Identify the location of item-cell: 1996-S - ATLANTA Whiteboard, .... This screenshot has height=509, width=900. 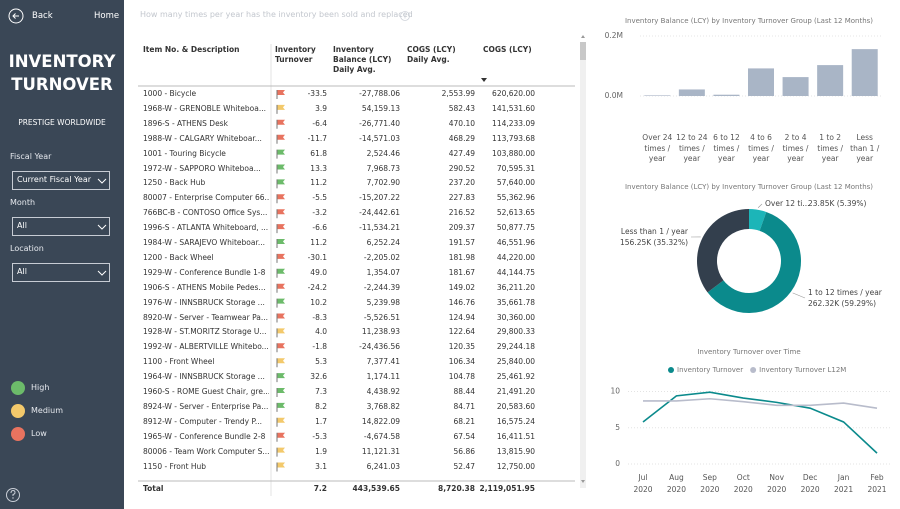
(206, 228).